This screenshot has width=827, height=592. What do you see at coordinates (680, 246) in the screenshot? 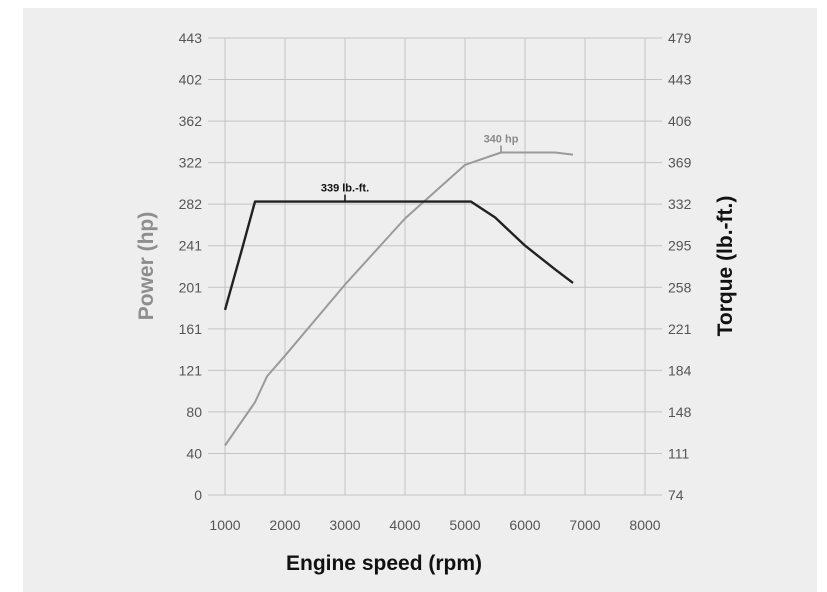
I see `right-tick-label: 295` at bounding box center [680, 246].